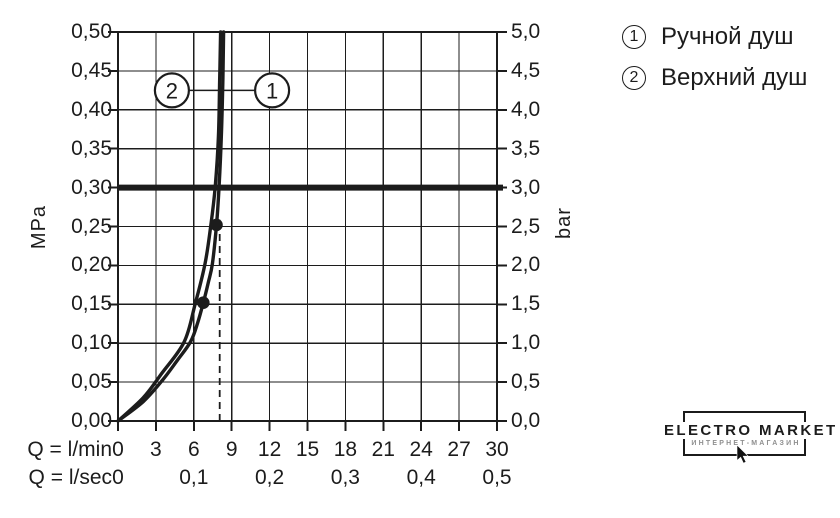 This screenshot has width=840, height=518. Describe the element at coordinates (118, 477) in the screenshot. I see `x-tick-label-lsec: 0` at that location.